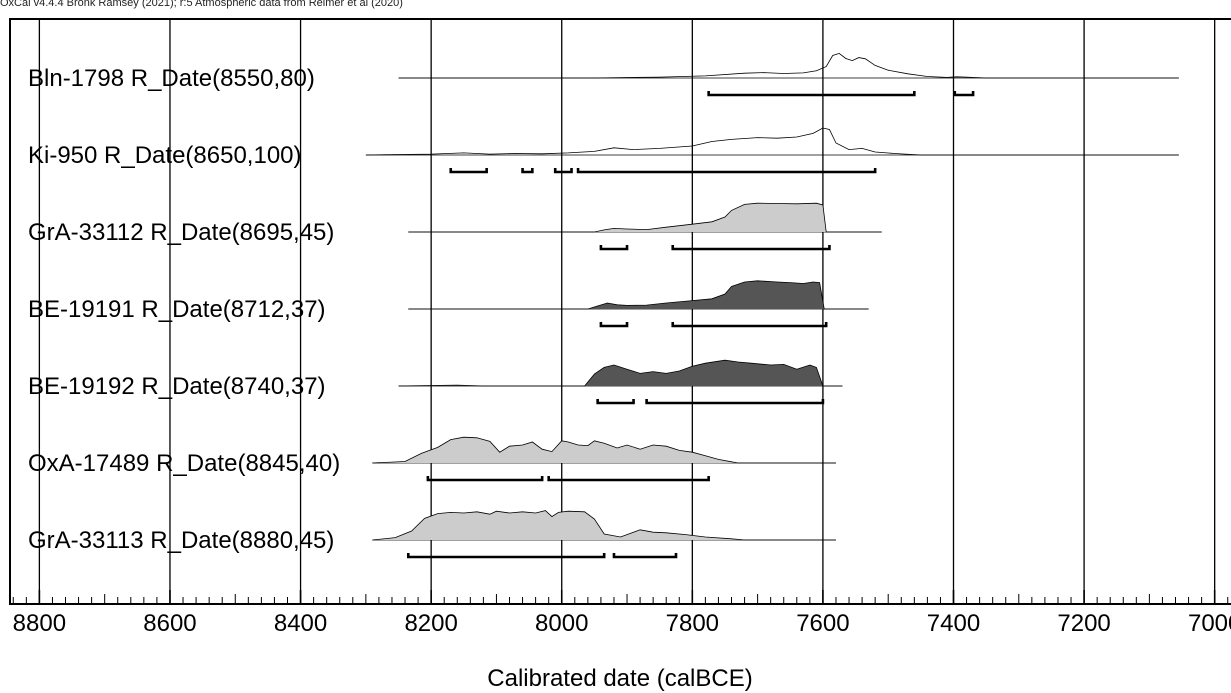 This screenshot has height=693, width=1231. I want to click on tick-label-8400: 8400, so click(300, 623).